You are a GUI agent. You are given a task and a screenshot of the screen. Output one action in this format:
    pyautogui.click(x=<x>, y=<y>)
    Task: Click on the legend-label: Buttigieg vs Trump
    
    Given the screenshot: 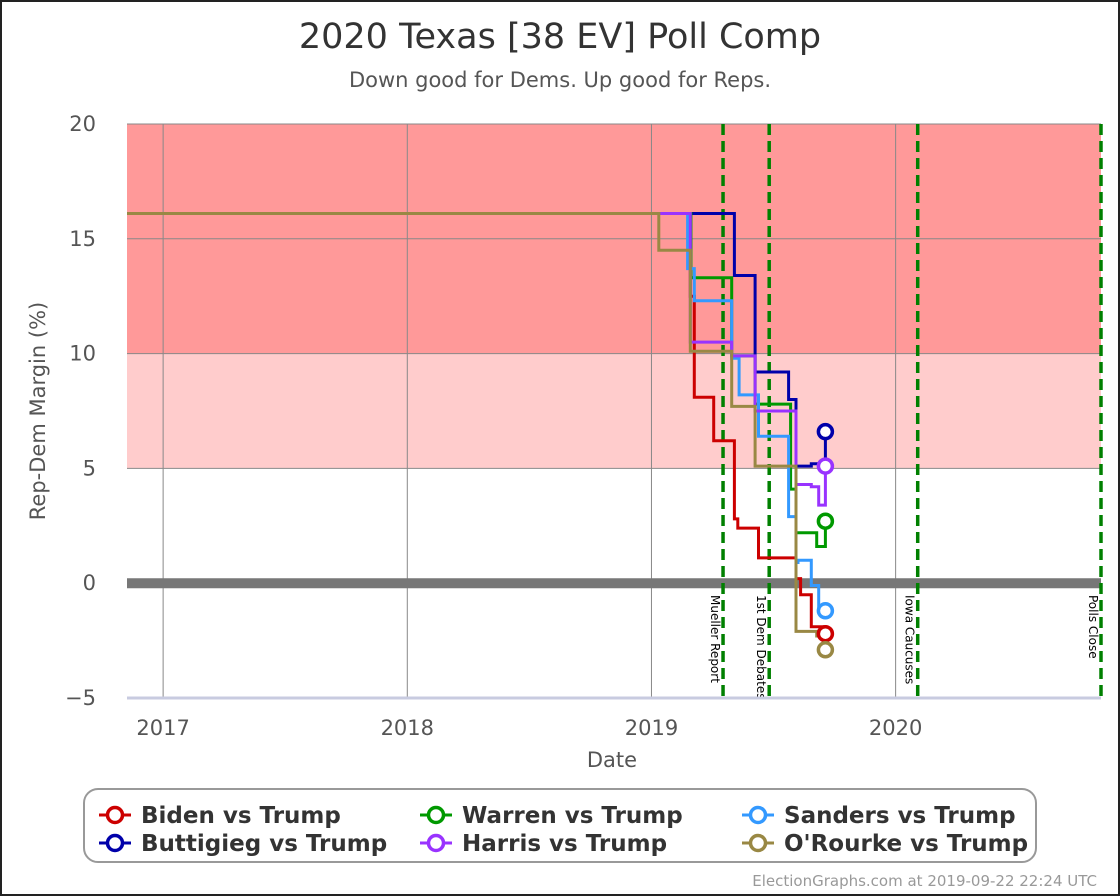 What is the action you would take?
    pyautogui.click(x=264, y=844)
    